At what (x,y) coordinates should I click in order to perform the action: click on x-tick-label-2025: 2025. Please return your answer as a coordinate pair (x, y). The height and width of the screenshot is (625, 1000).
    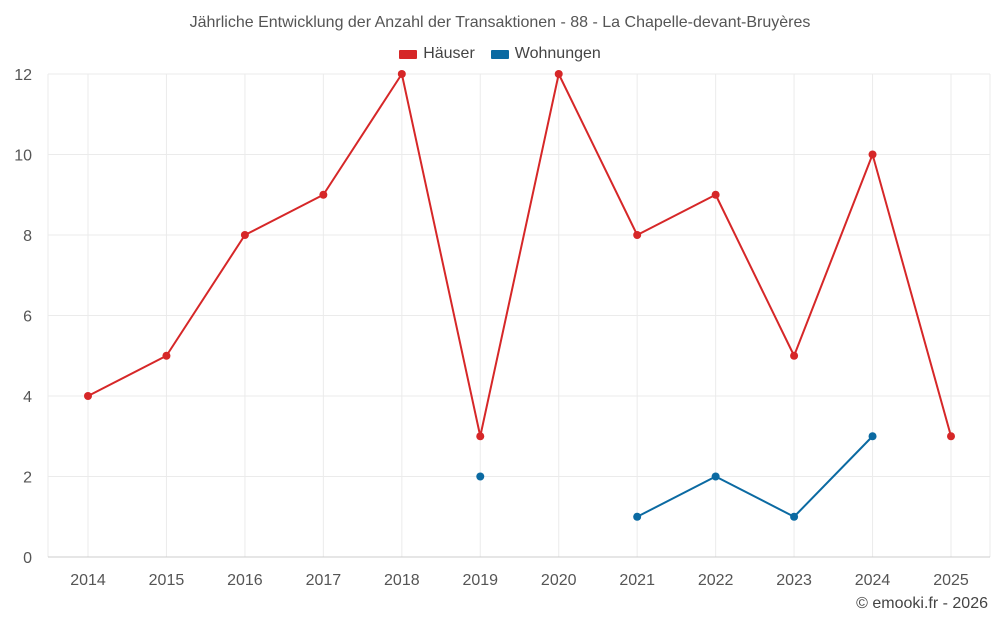
    Looking at the image, I should click on (951, 580).